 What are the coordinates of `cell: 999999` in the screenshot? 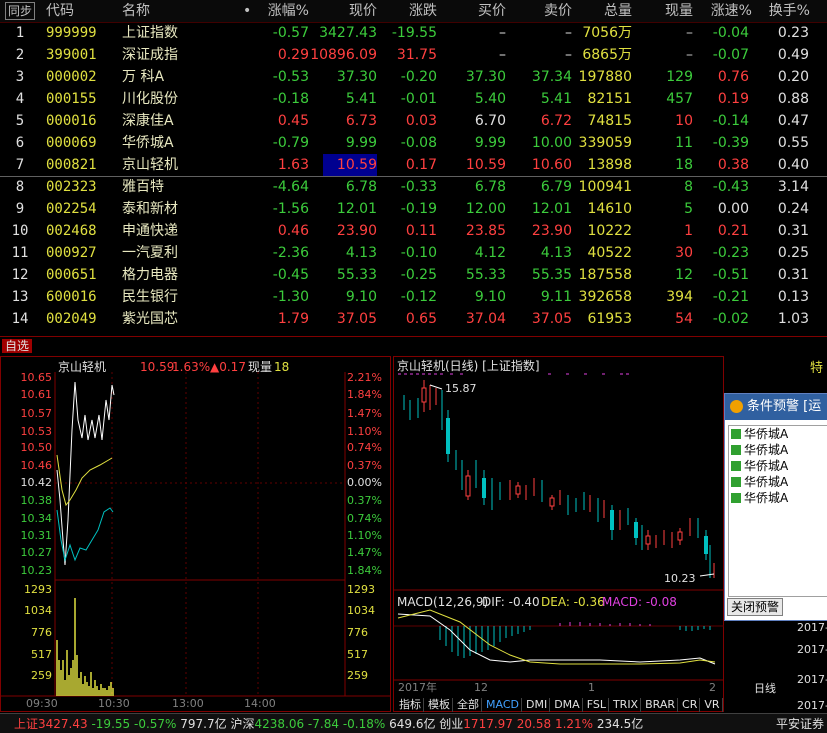 It's located at (71, 33).